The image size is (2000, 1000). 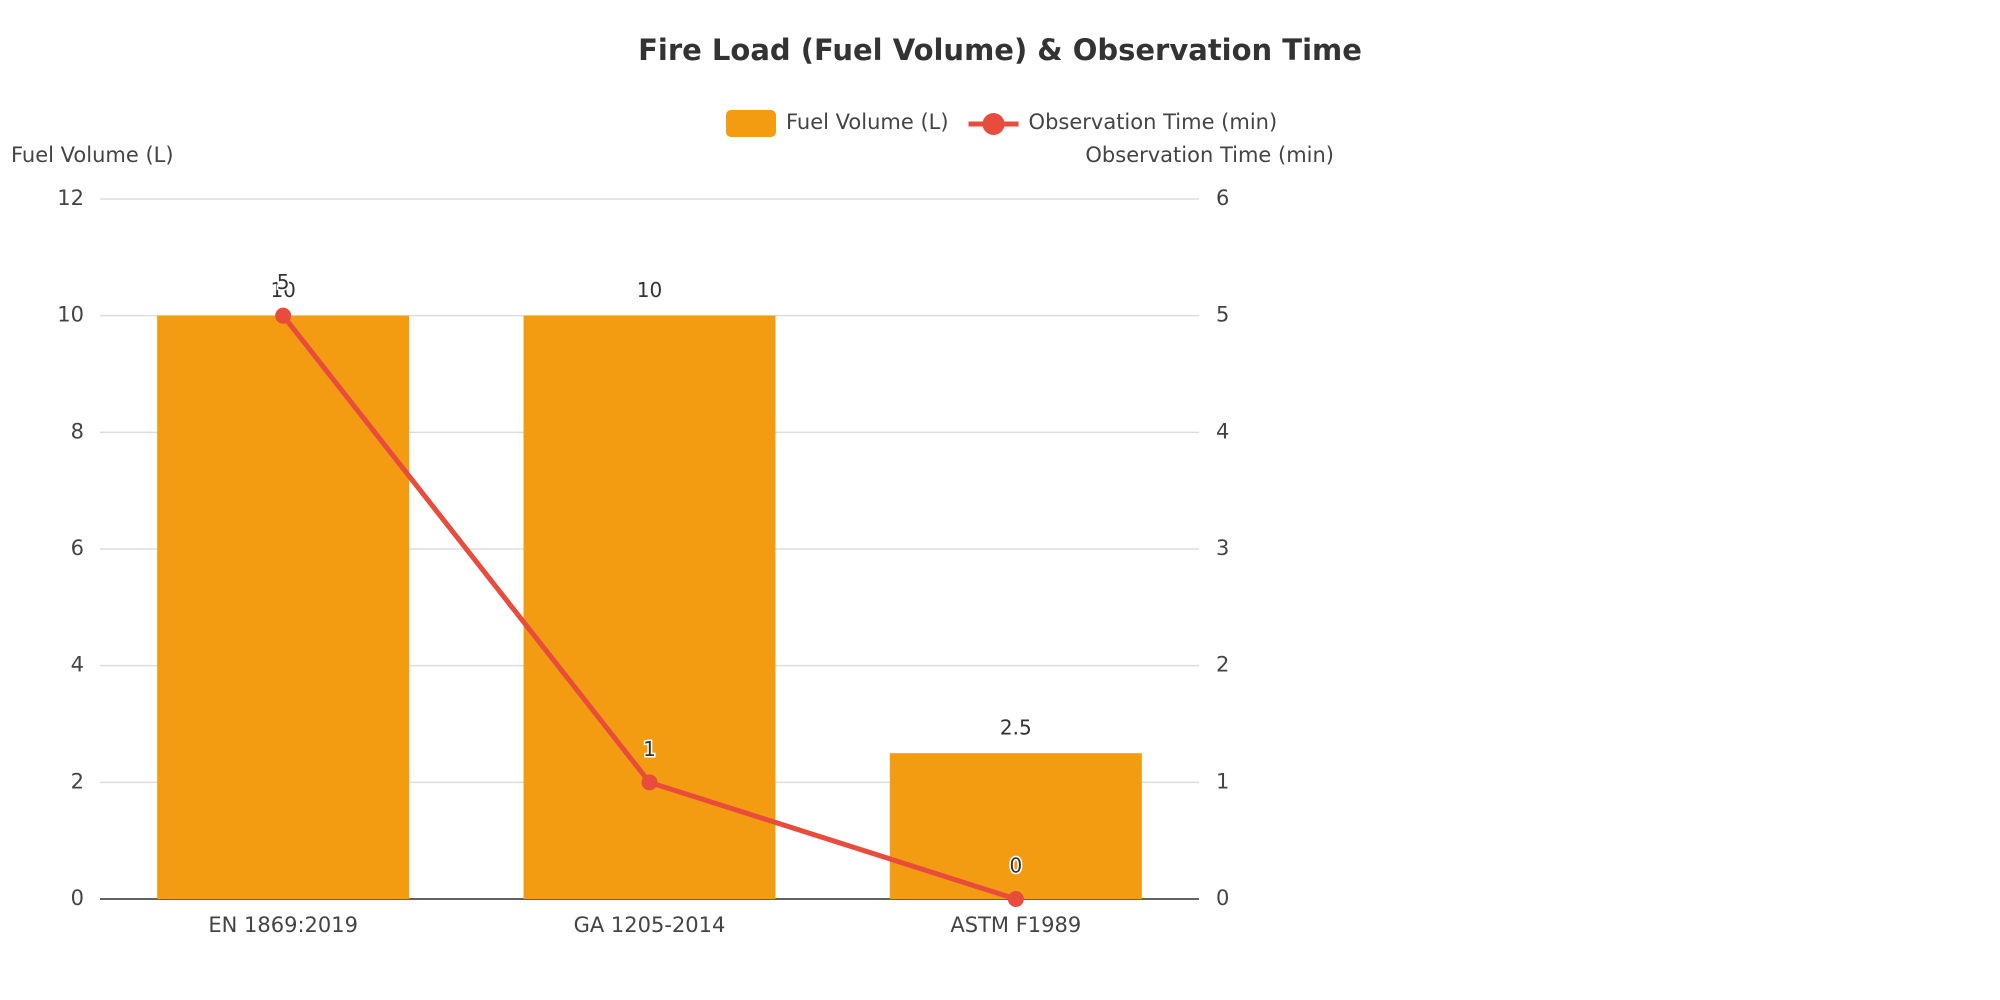 I want to click on y-tick-label: 12, so click(x=70, y=198).